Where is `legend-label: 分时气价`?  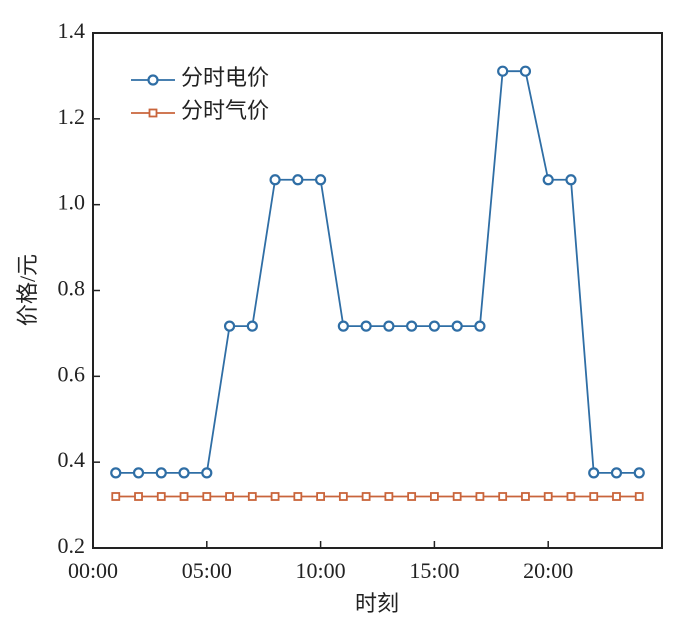 legend-label: 分时气价 is located at coordinates (225, 110).